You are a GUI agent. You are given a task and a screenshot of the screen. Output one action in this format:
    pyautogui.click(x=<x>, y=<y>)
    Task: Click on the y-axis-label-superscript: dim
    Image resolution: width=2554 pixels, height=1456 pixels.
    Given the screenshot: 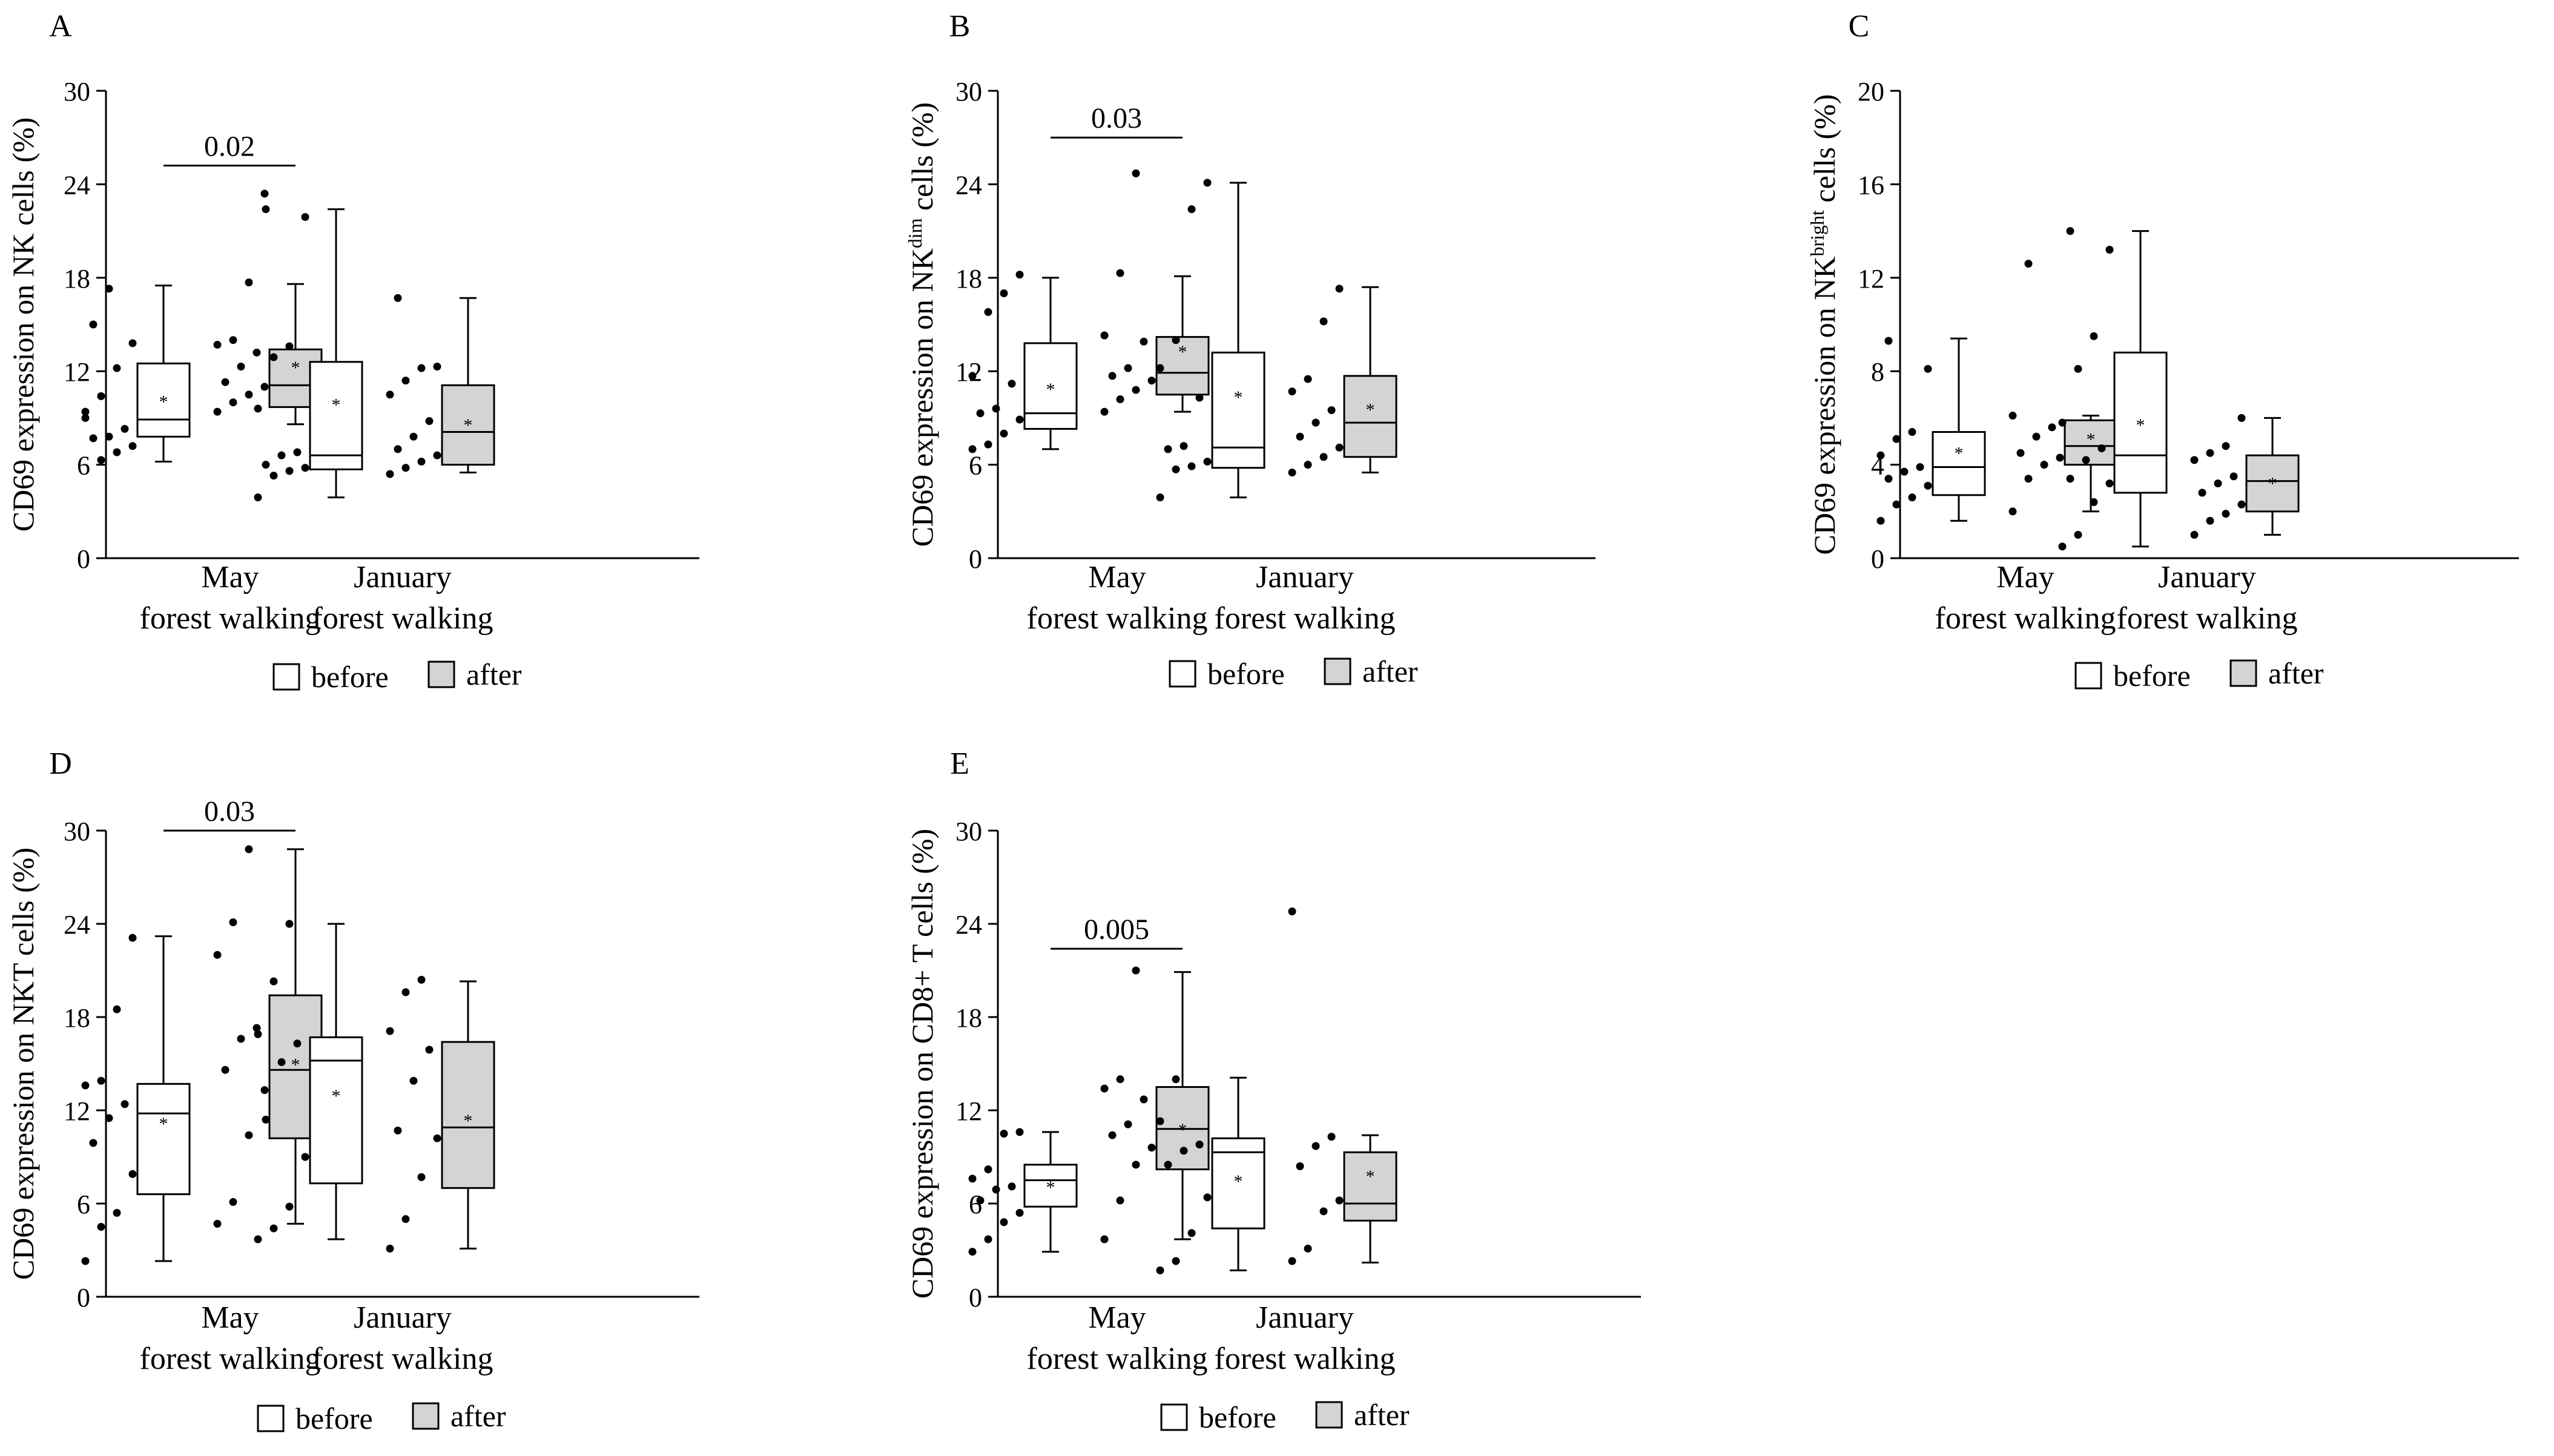 What is the action you would take?
    pyautogui.click(x=915, y=233)
    